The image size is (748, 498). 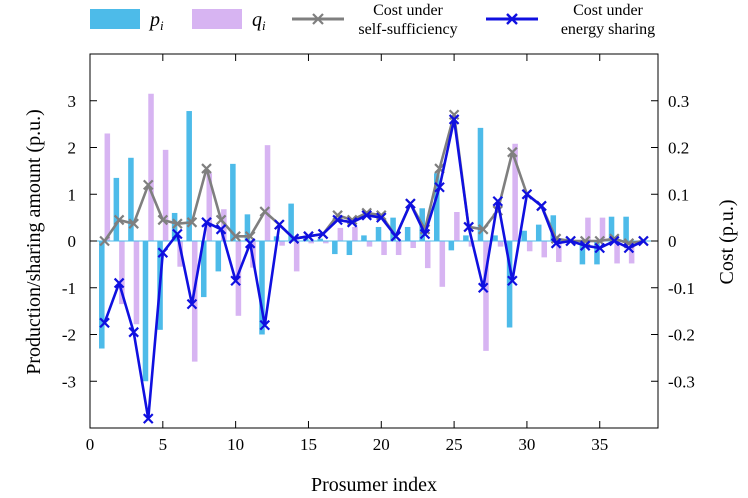 I want to click on y-axis-right-title: Cost (p.u.), so click(x=727, y=242).